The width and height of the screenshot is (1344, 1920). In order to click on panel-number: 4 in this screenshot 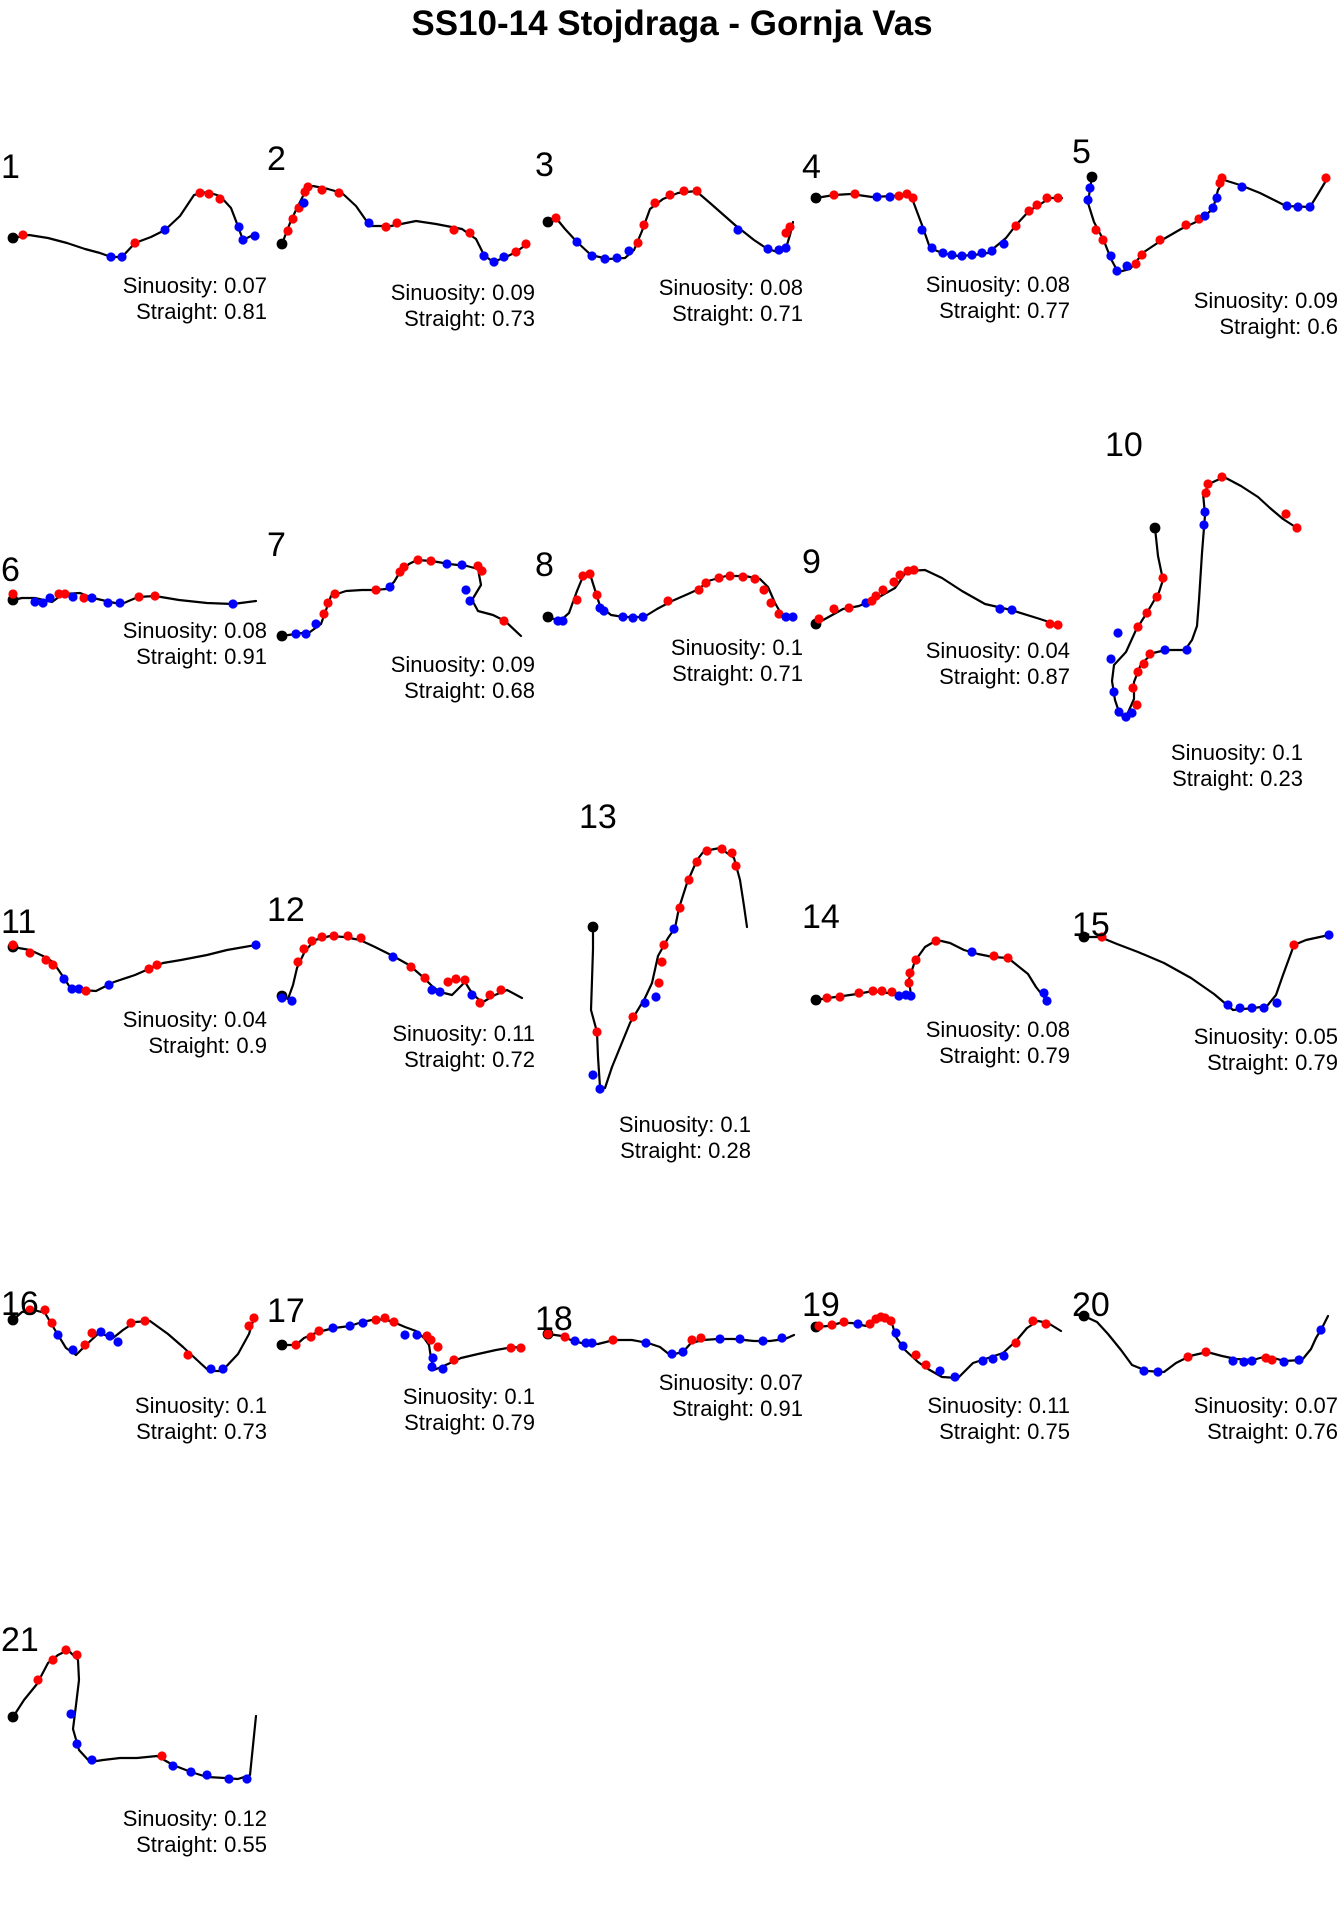, I will do `click(811, 167)`.